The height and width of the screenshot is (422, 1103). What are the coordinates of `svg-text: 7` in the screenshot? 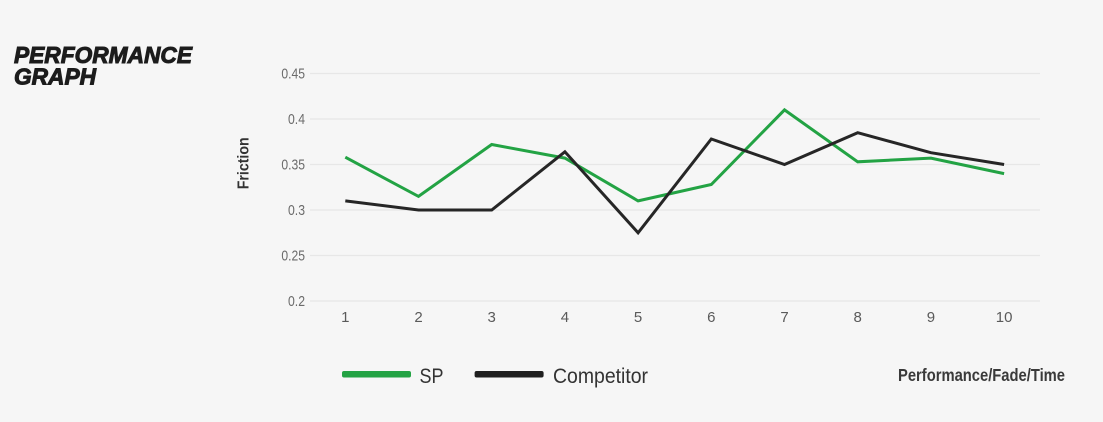 It's located at (784, 317).